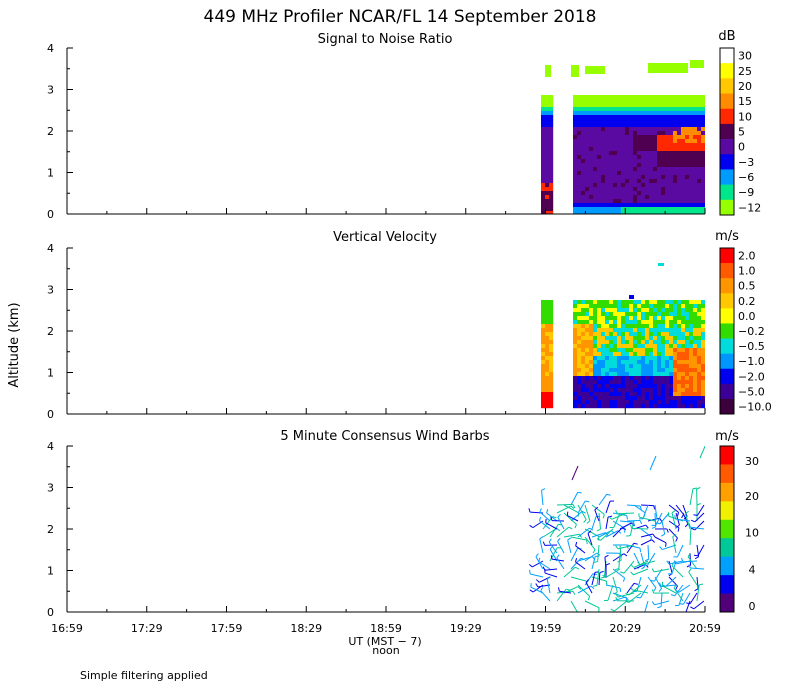 The width and height of the screenshot is (800, 700). I want to click on wind-y-tick-label: 0, so click(50, 612).